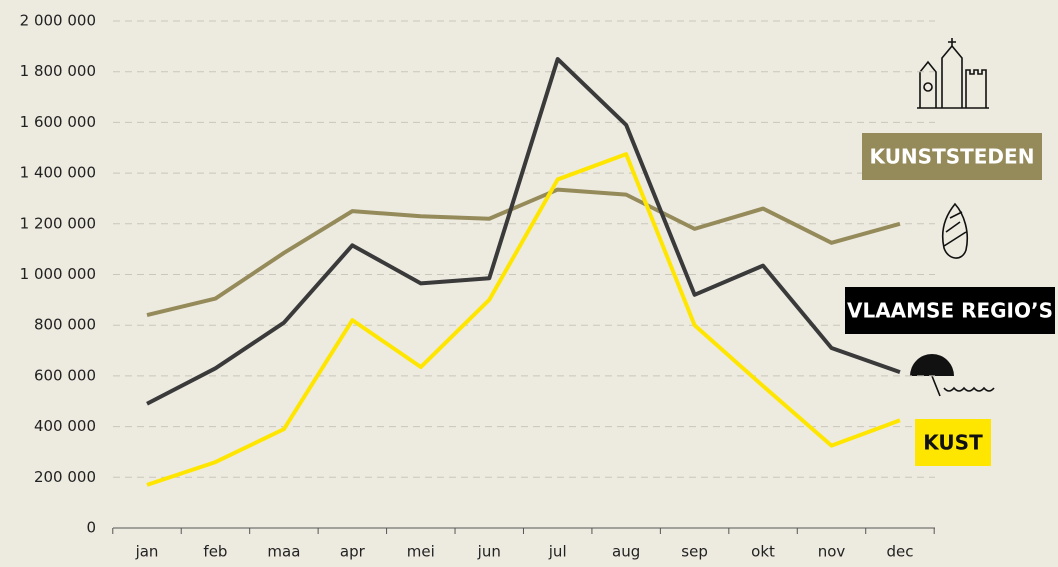  What do you see at coordinates (489, 552) in the screenshot?
I see `x-tick-label: jun` at bounding box center [489, 552].